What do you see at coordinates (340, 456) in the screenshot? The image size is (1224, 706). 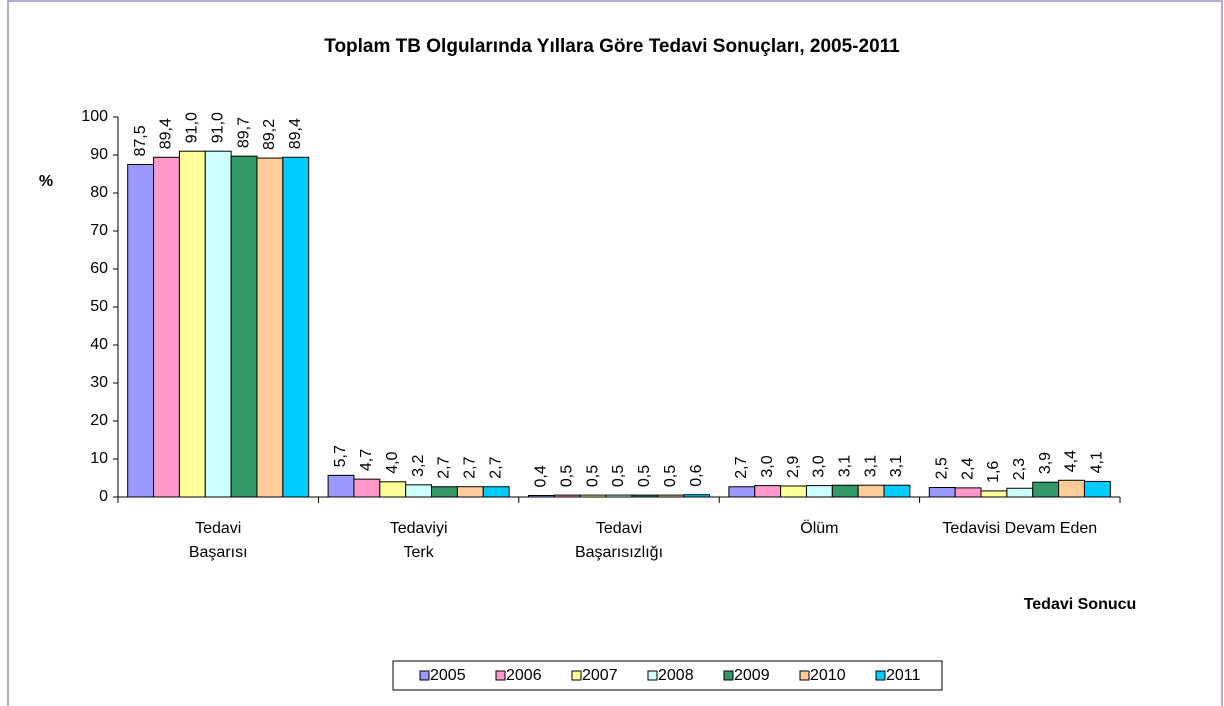 I see `value-label: 5,7` at bounding box center [340, 456].